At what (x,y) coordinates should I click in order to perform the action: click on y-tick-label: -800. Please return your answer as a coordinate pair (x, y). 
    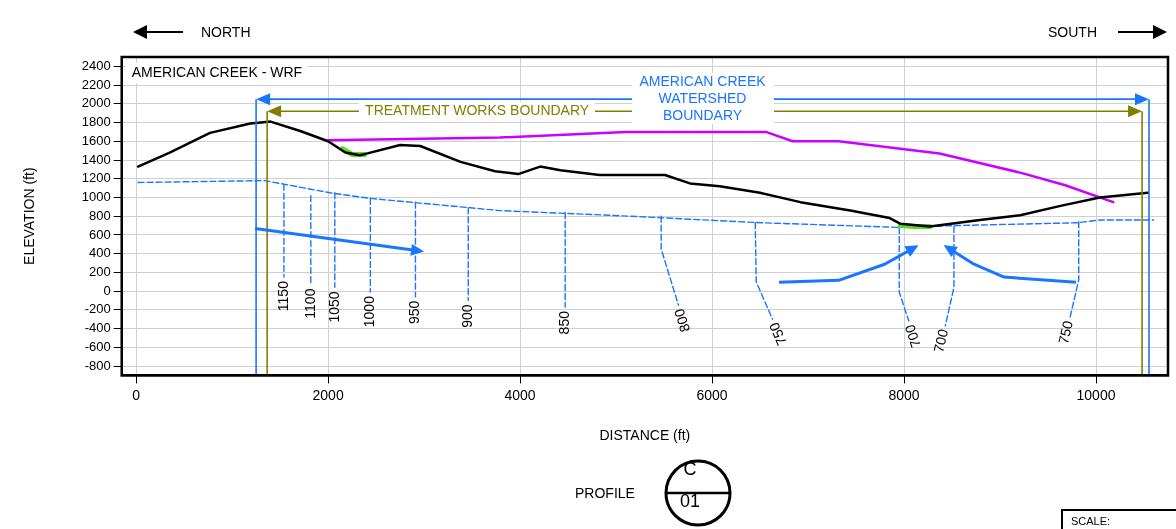
    Looking at the image, I should click on (97, 365).